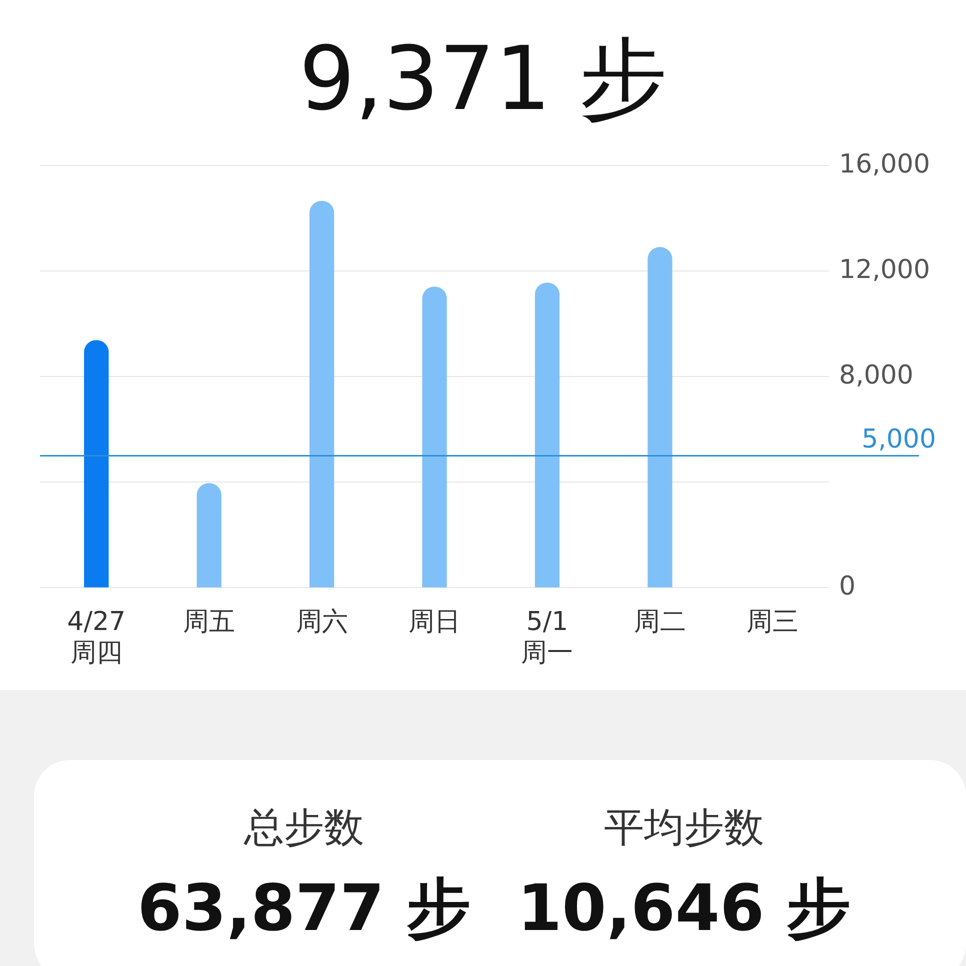  What do you see at coordinates (684, 909) in the screenshot?
I see `text: 10,646 步` at bounding box center [684, 909].